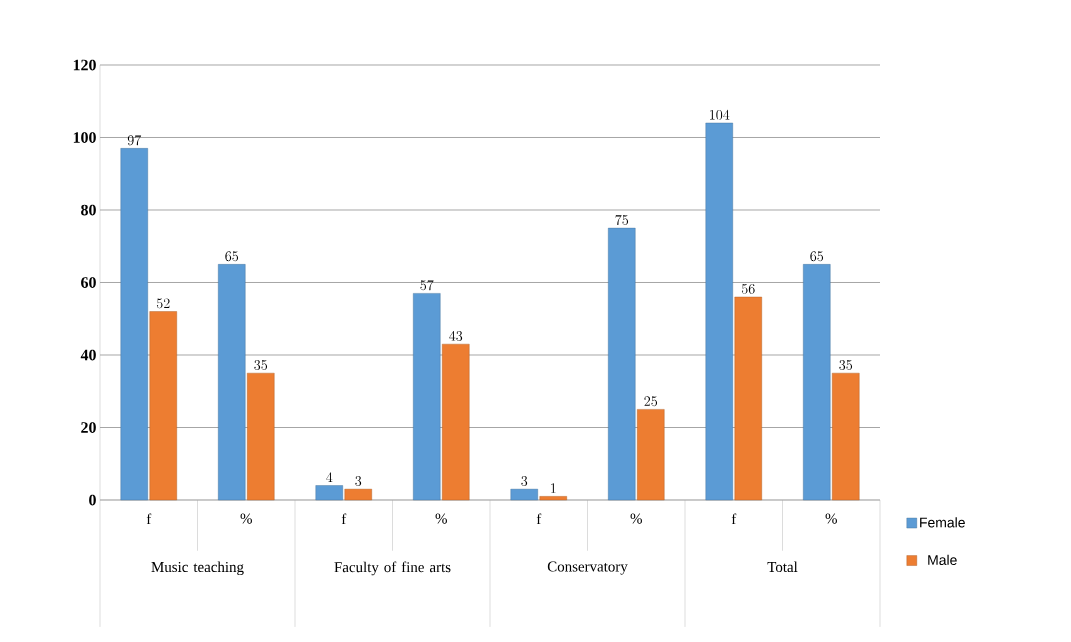  What do you see at coordinates (748, 288) in the screenshot?
I see `data-label: 56` at bounding box center [748, 288].